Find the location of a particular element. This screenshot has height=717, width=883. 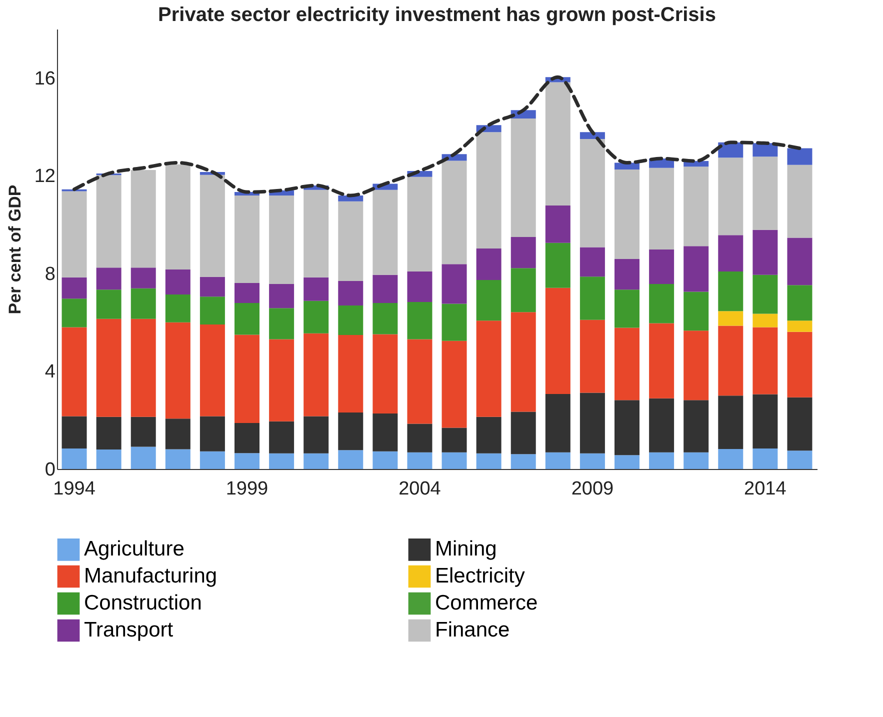

x-tick-label: 2009 is located at coordinates (592, 489).